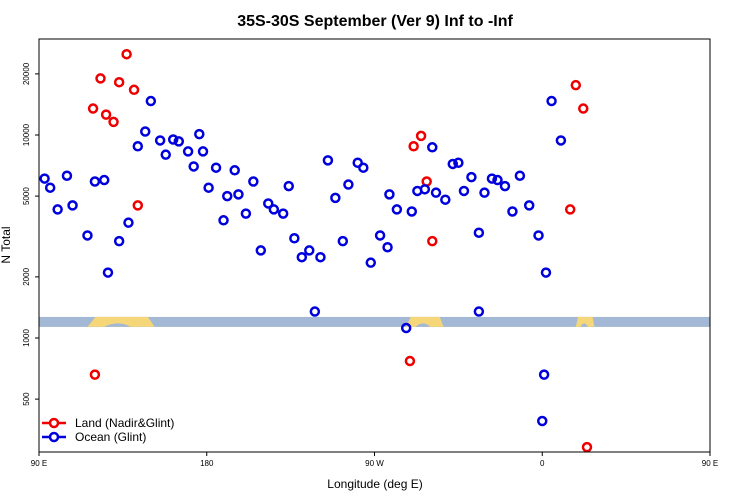 Image resolution: width=750 pixels, height=500 pixels. I want to click on x-tick-label-5: 90 E, so click(710, 463).